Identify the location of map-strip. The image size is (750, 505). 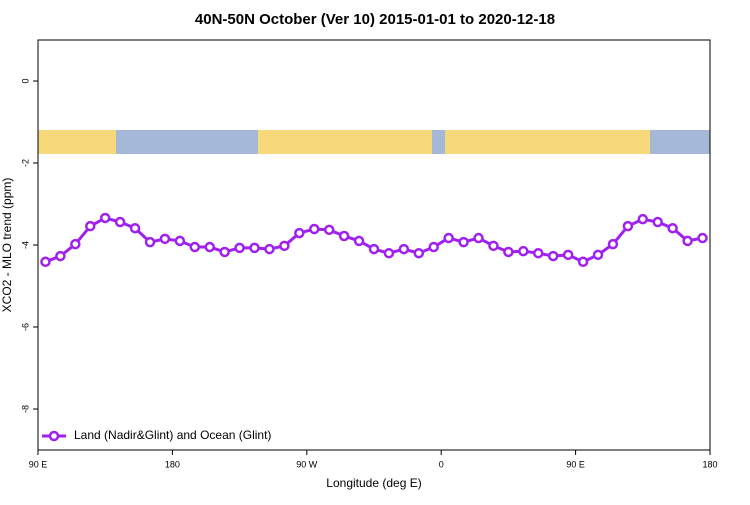
(374, 142).